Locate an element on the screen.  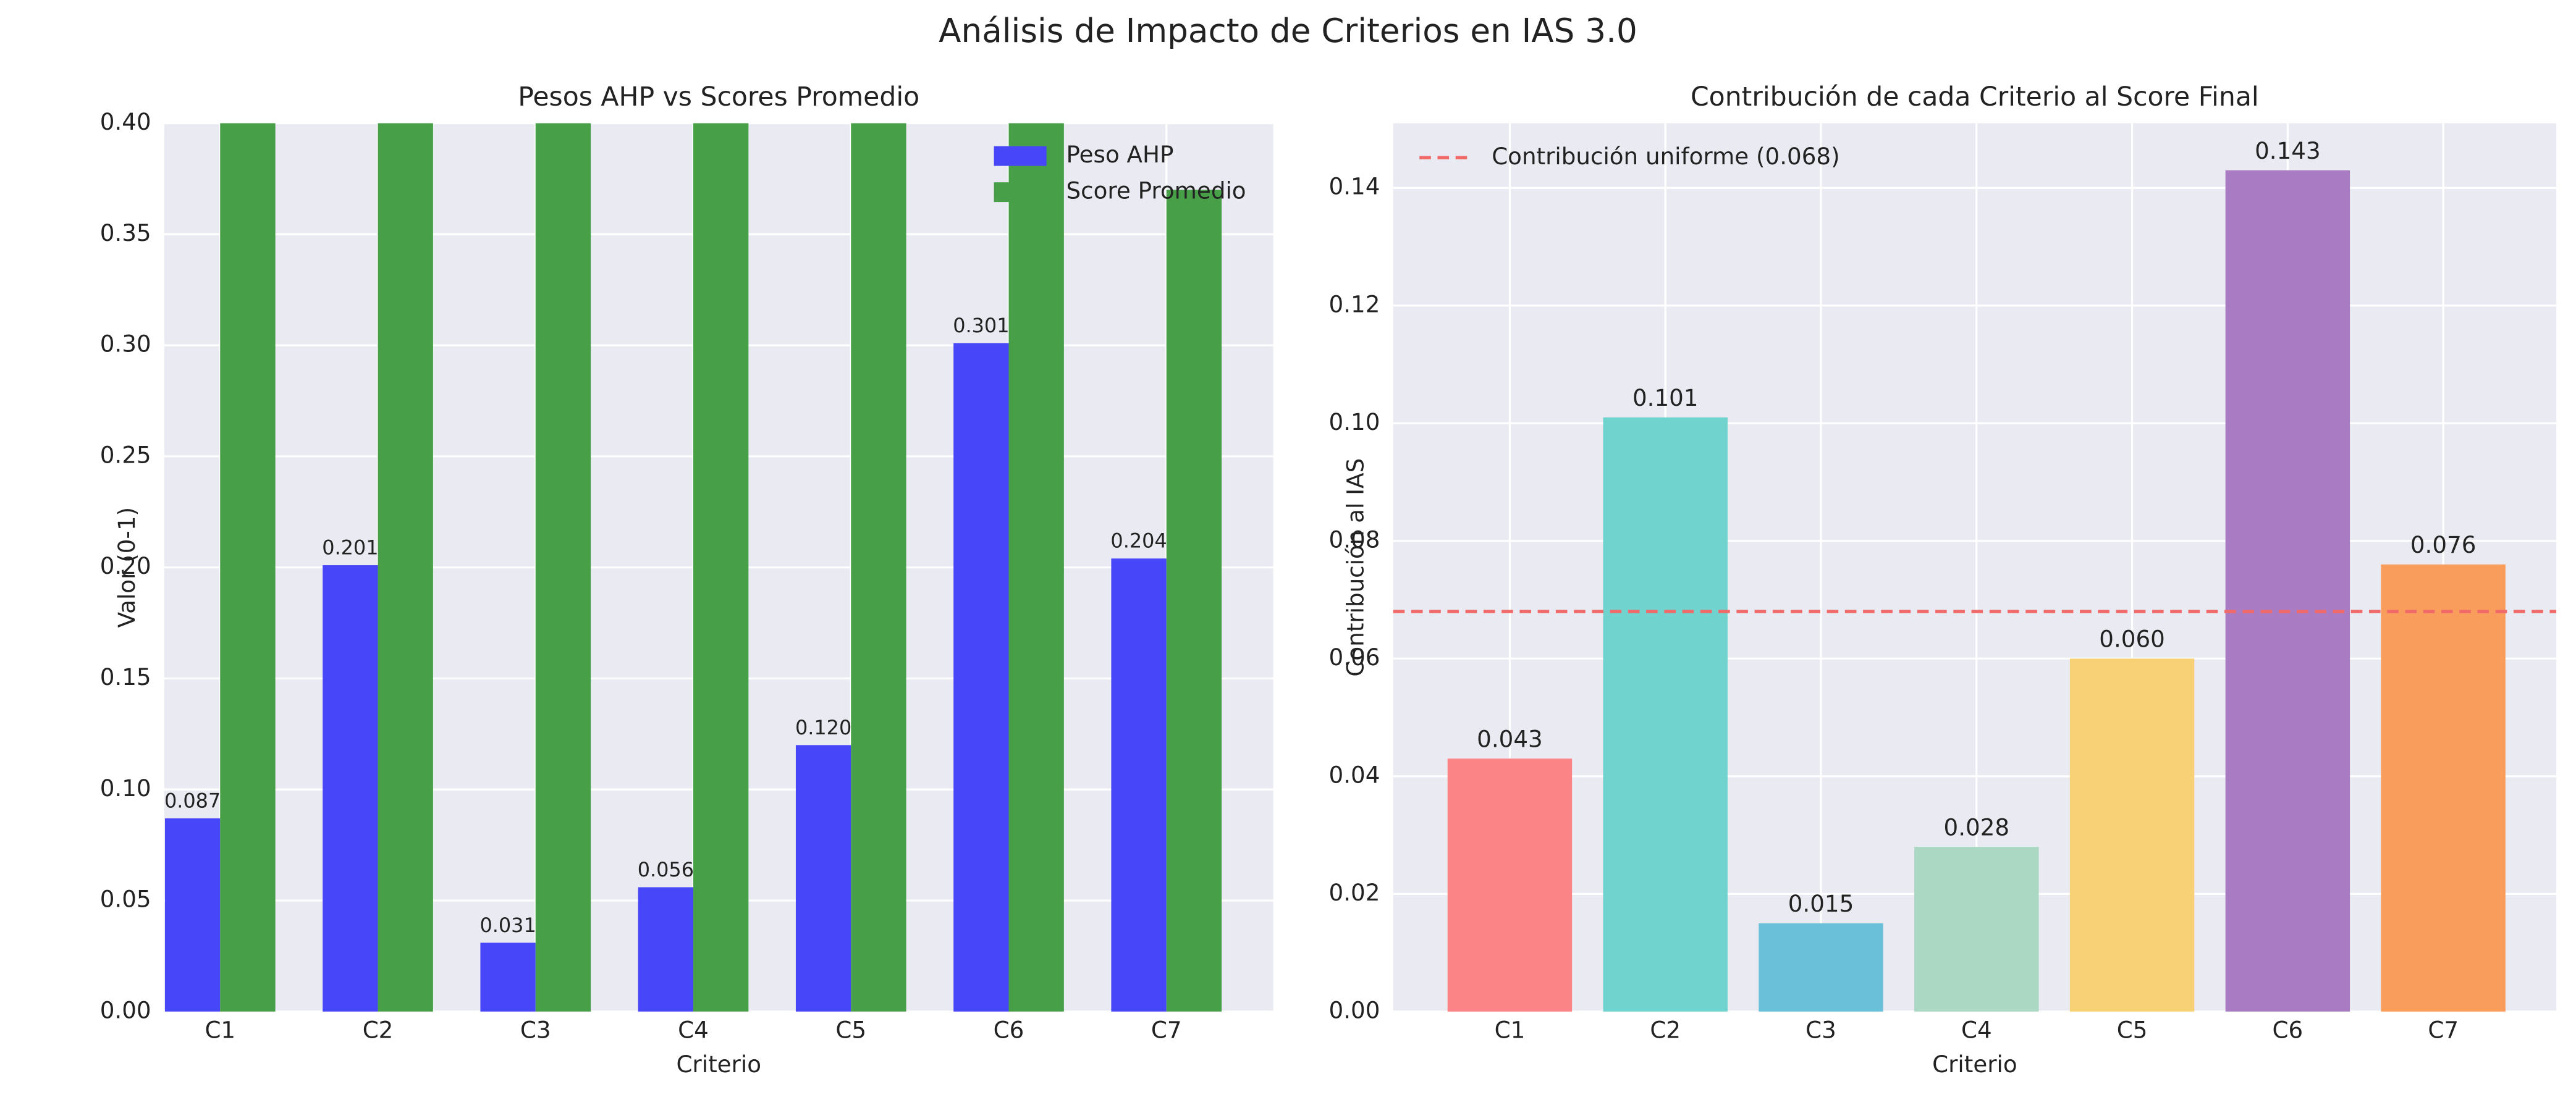
value-label: 0.076 is located at coordinates (2443, 544).